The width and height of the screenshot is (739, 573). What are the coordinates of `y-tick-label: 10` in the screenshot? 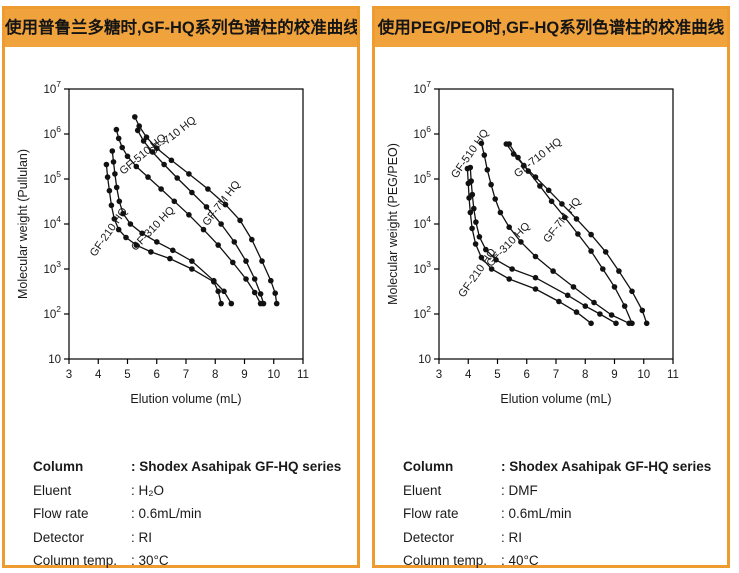 It's located at (424, 360).